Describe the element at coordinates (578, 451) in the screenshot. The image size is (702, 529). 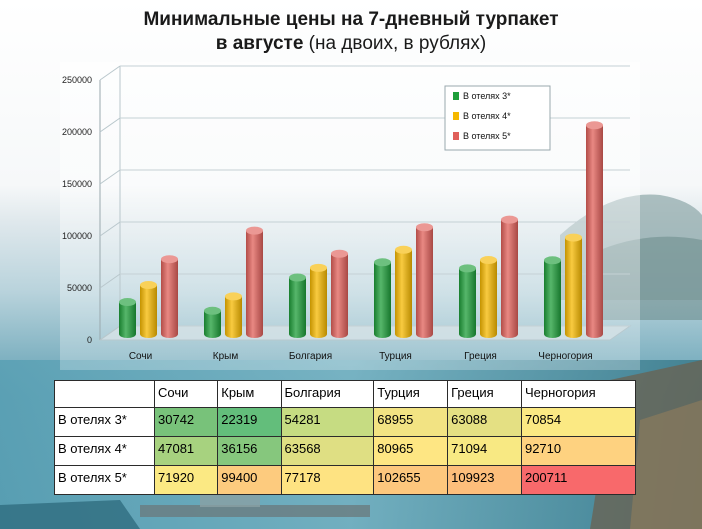
I see `table-cell: 92710` at that location.